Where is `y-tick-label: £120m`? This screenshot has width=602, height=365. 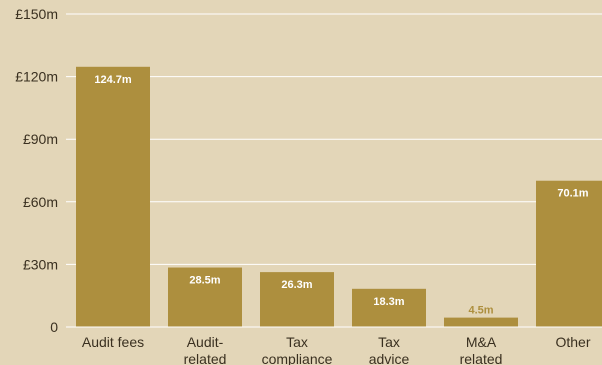
y-tick-label: £120m is located at coordinates (36, 77).